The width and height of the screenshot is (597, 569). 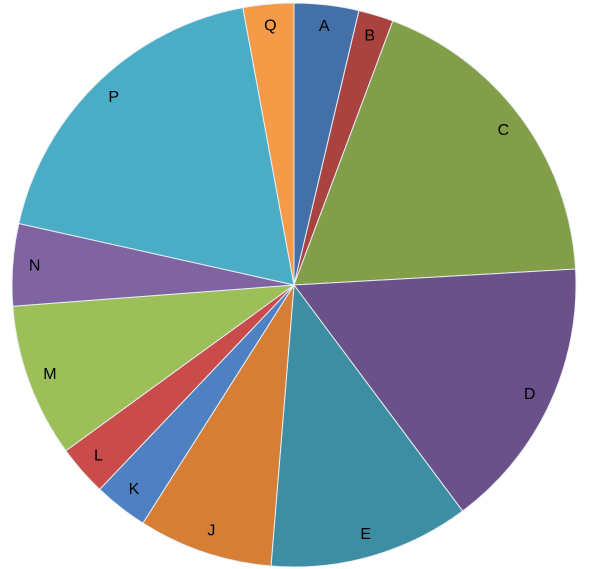 What do you see at coordinates (98, 456) in the screenshot?
I see `slice-label: L` at bounding box center [98, 456].